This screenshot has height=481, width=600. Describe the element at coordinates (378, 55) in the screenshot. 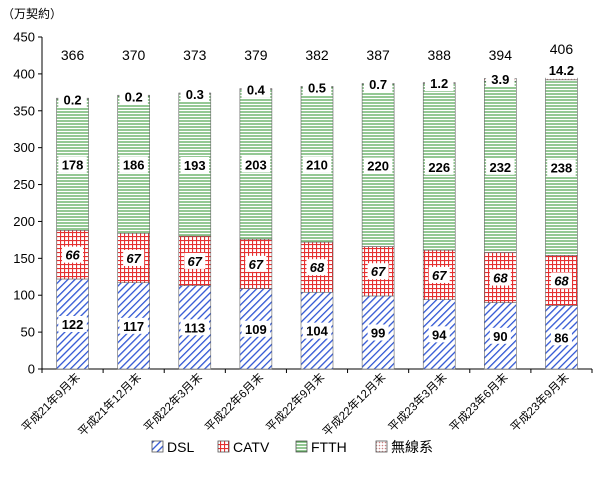

I see `bar-total-label: 387` at that location.